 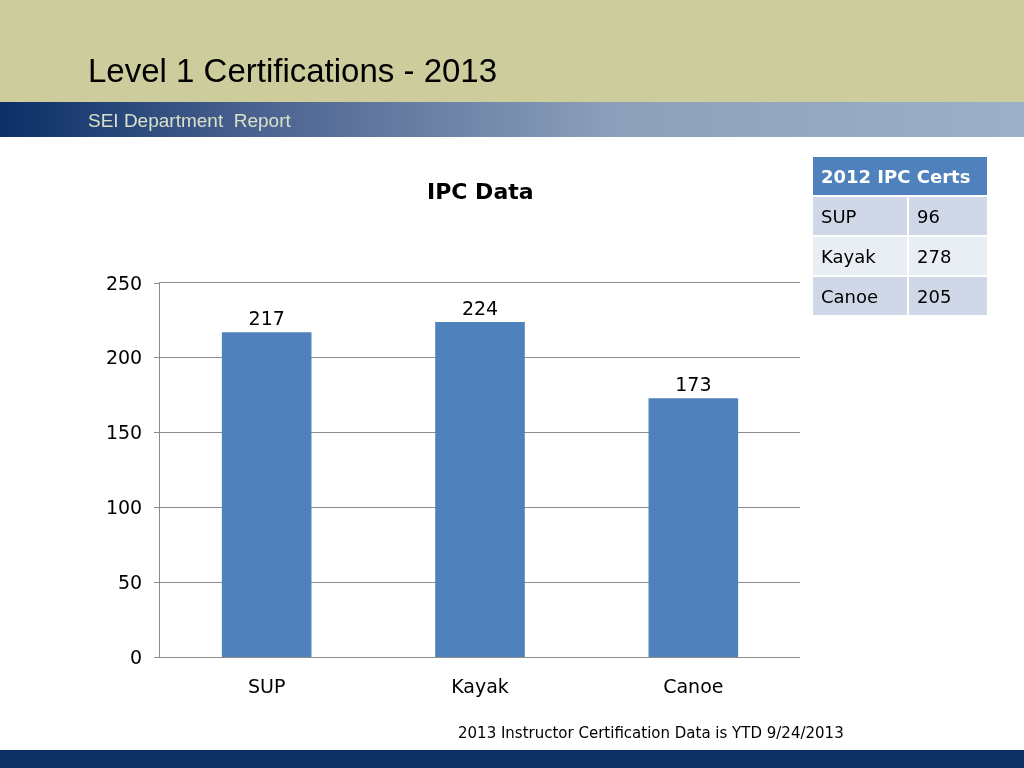 What do you see at coordinates (124, 282) in the screenshot?
I see `y-tick-label: 250` at bounding box center [124, 282].